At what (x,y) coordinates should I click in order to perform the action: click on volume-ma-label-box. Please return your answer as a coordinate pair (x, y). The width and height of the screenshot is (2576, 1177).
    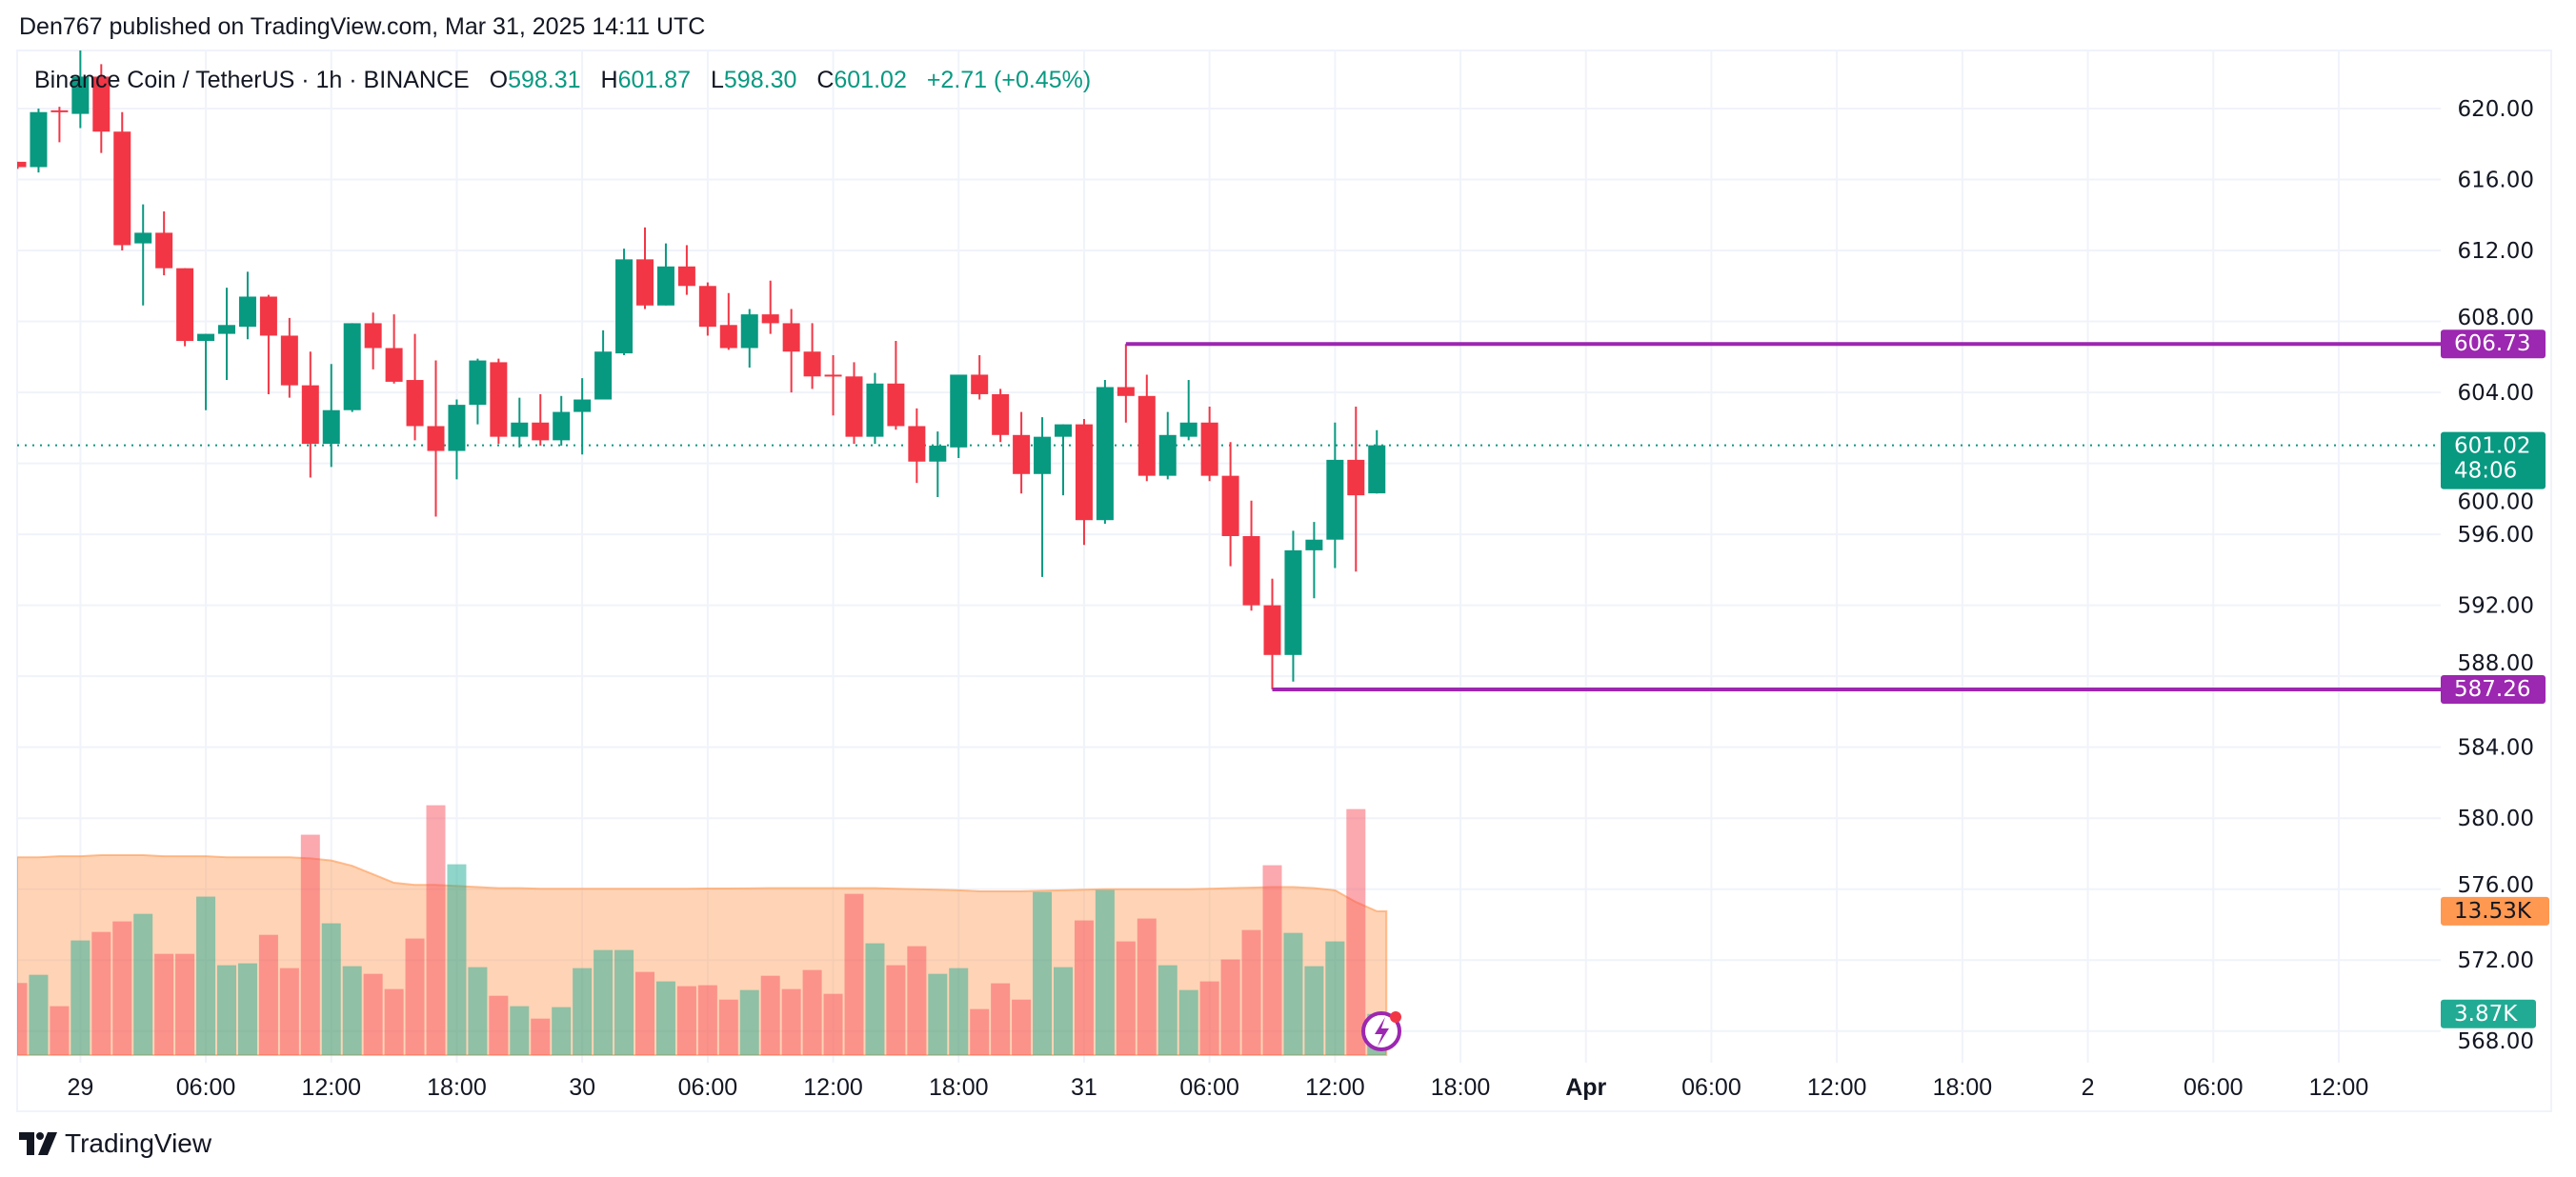
    Looking at the image, I should click on (2495, 911).